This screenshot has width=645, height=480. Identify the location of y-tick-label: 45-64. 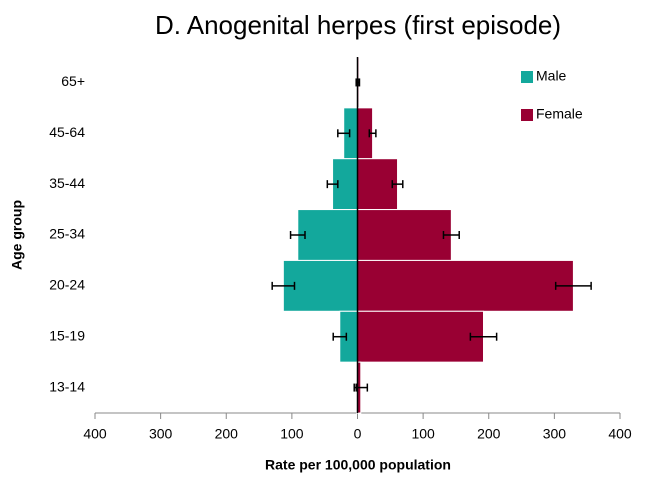
(67, 132).